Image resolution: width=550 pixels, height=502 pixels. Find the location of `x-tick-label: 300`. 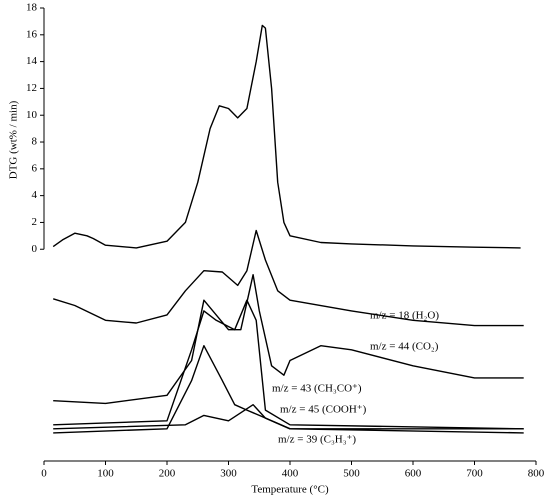

x-tick-label: 300 is located at coordinates (228, 474).